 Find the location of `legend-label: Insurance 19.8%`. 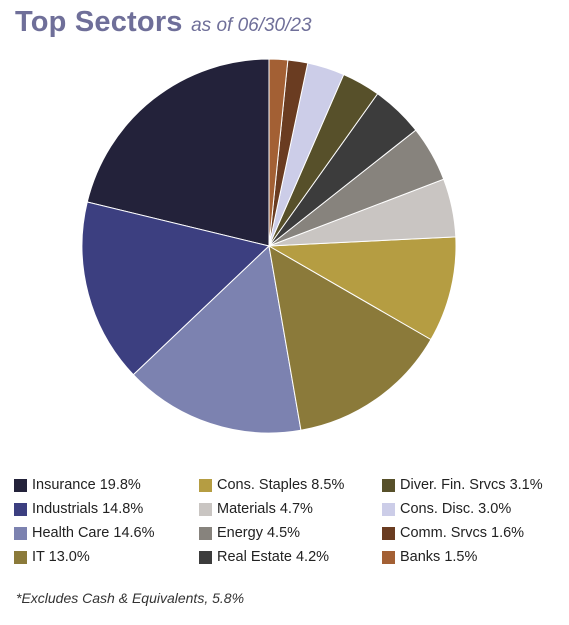

legend-label: Insurance 19.8% is located at coordinates (86, 485).